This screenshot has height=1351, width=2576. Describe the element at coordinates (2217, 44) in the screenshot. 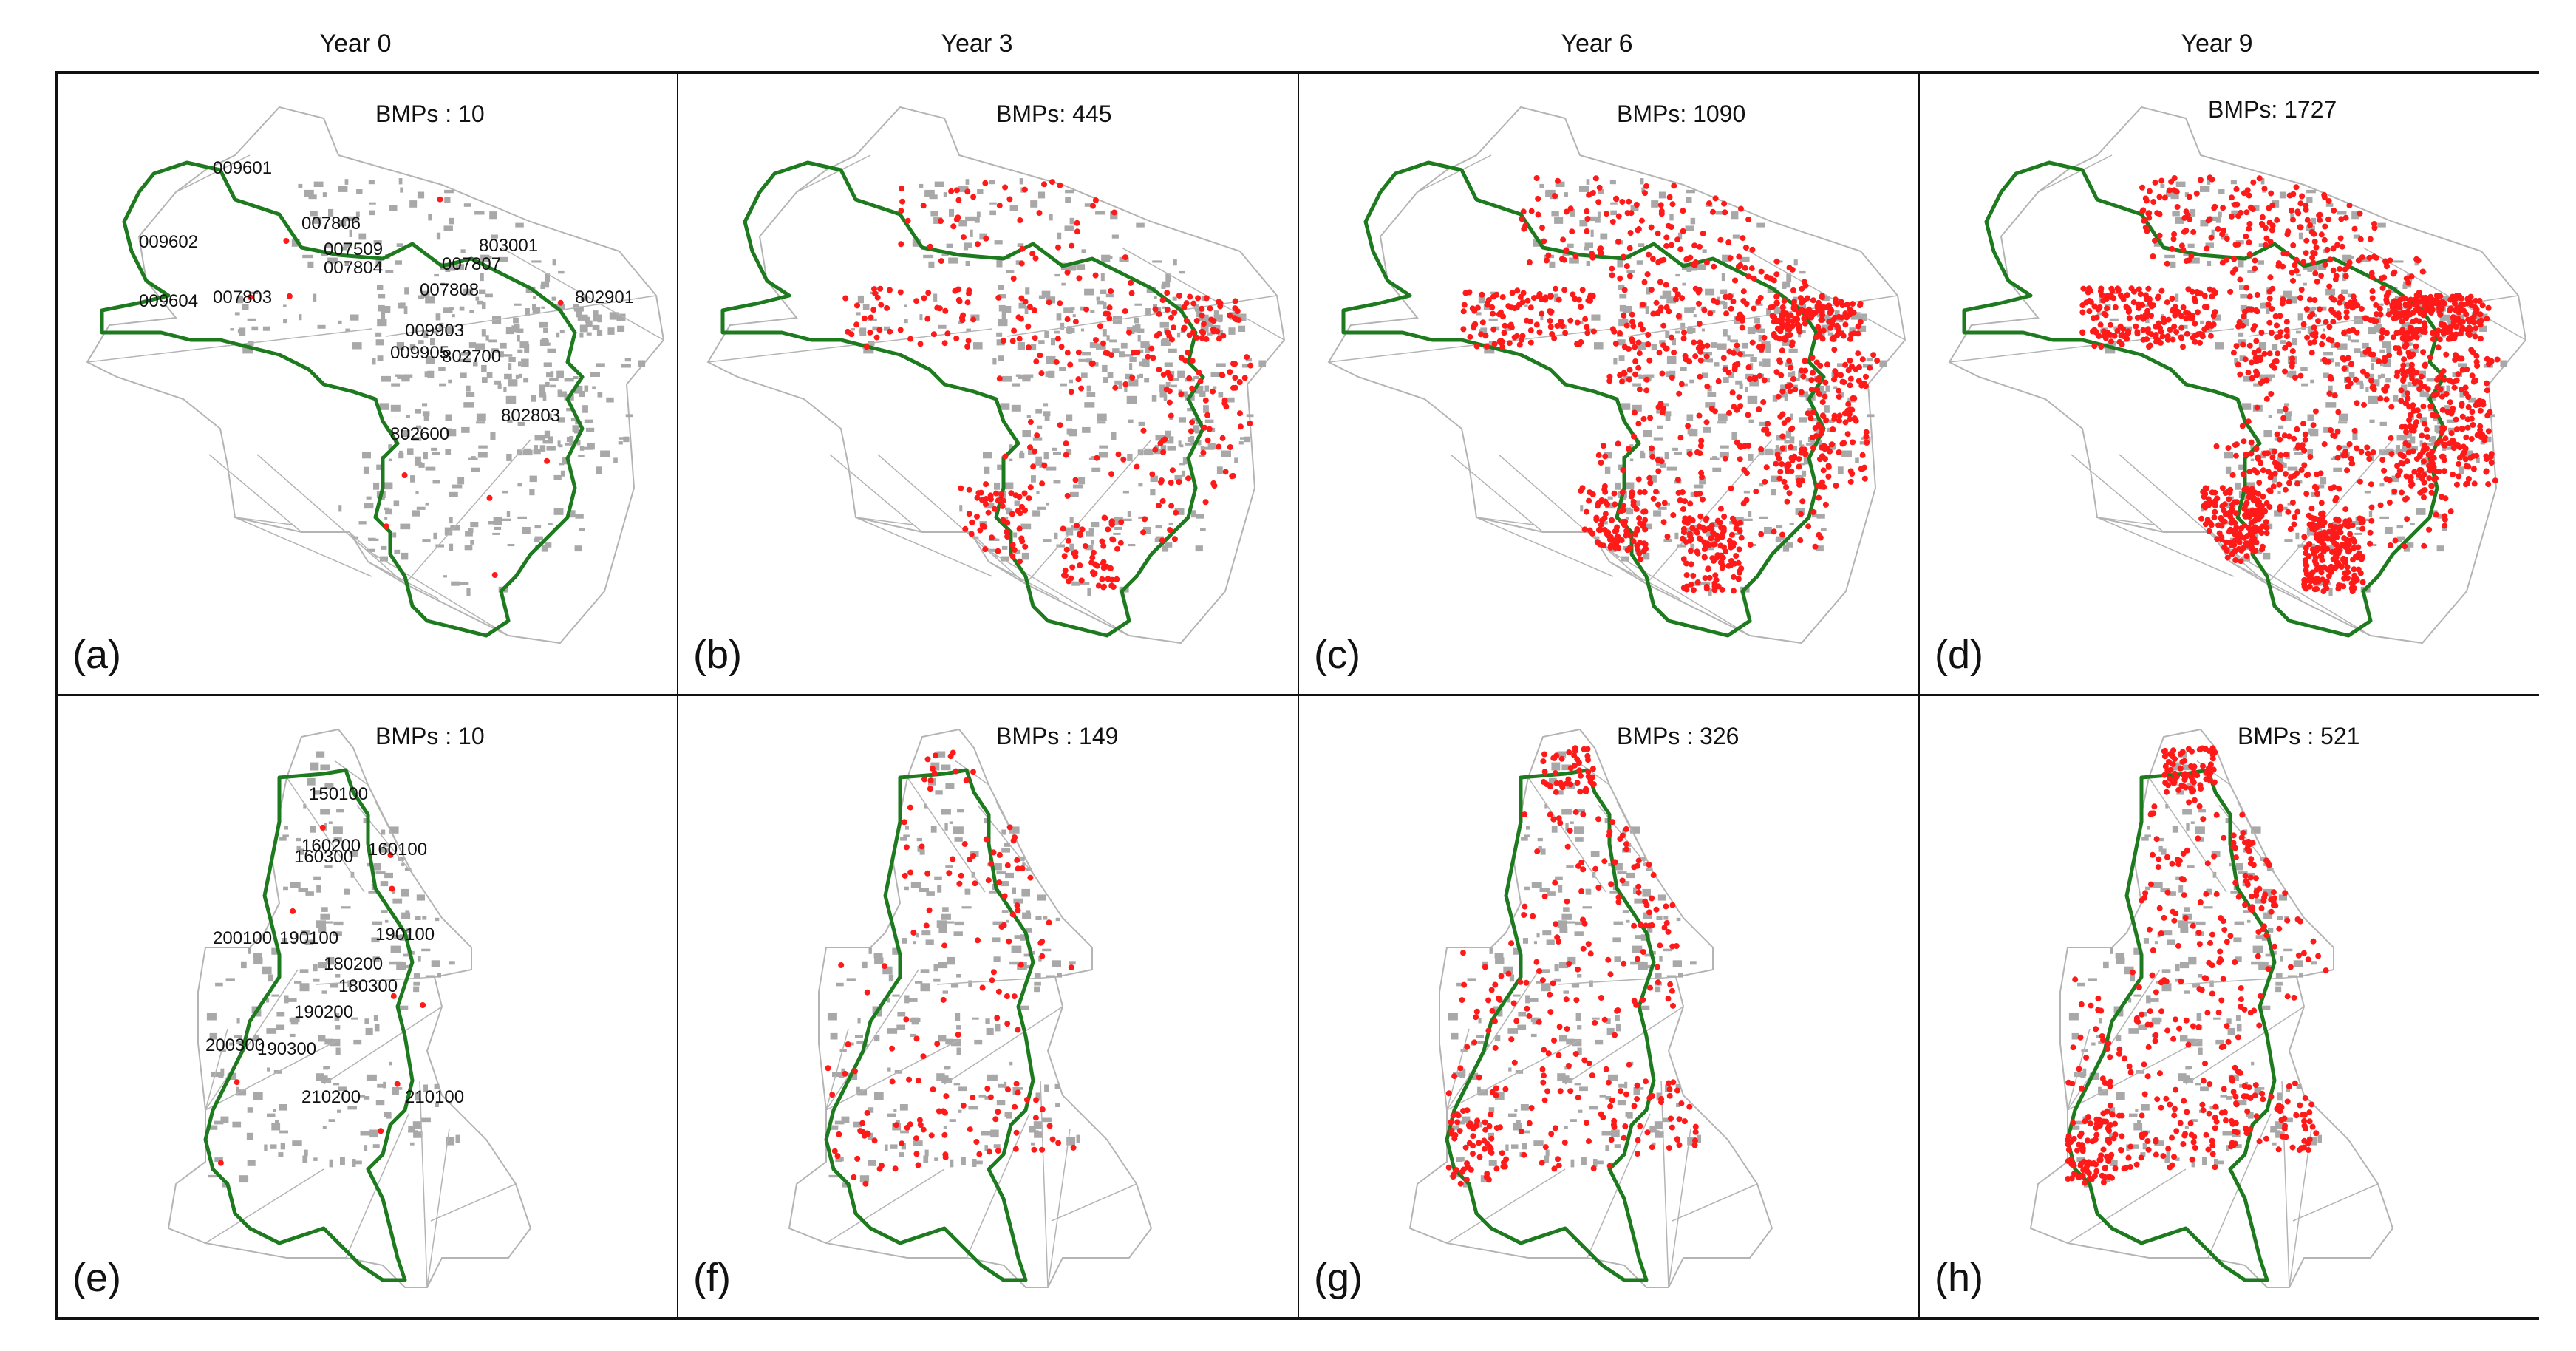

I see `column-header-year-9: Year 9` at that location.